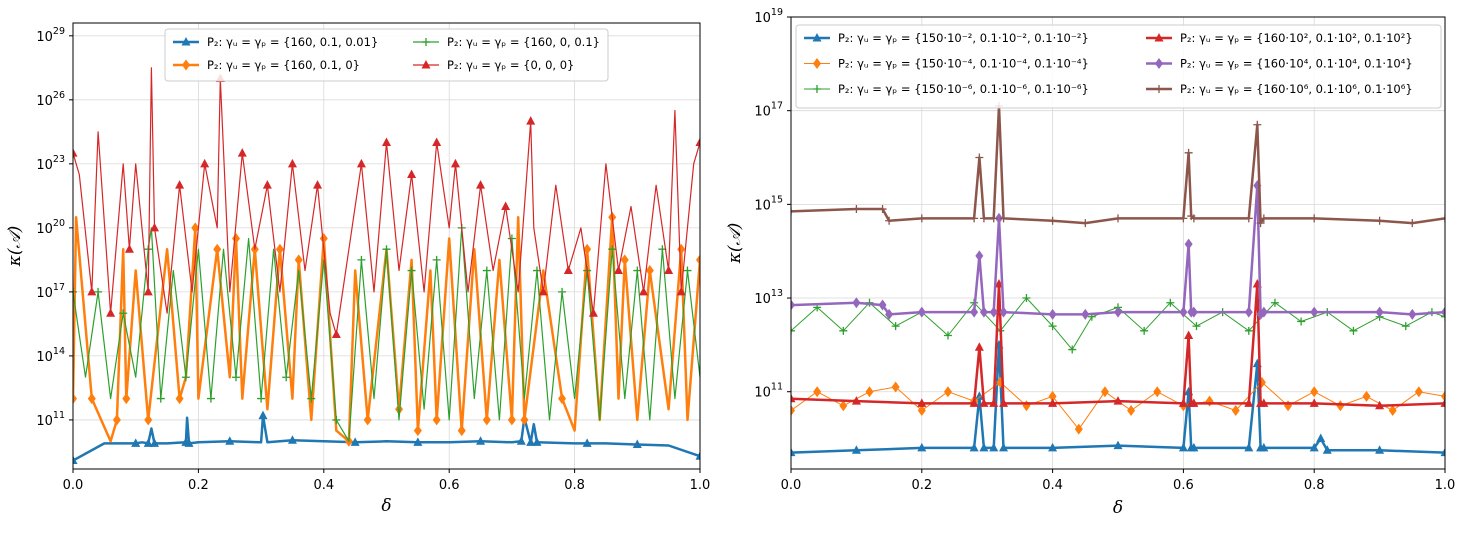  Describe the element at coordinates (510, 65) in the screenshot. I see `legend-label-4: P₂: γᵤ = γₚ = {0, 0, 0}` at that location.